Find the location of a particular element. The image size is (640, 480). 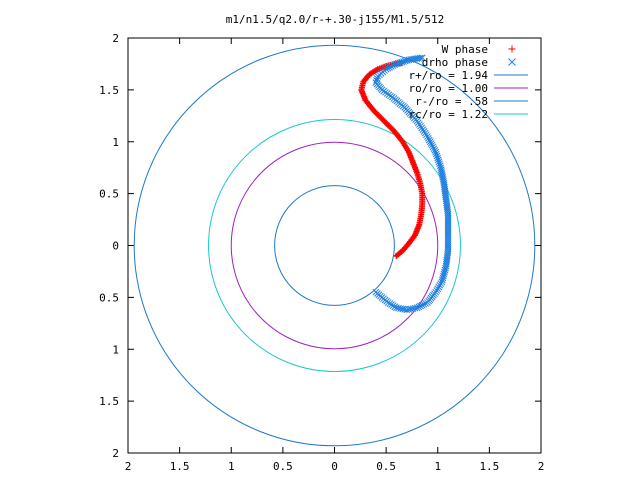

y-tick-label: 1 is located at coordinates (115, 142).